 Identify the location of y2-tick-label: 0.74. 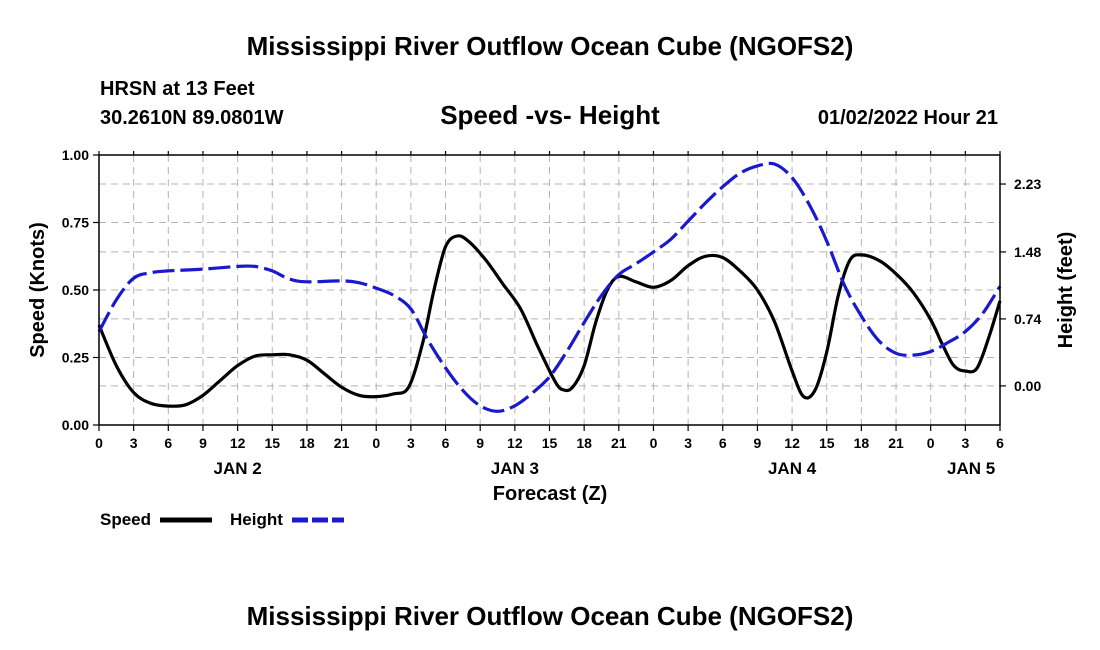
(1027, 319).